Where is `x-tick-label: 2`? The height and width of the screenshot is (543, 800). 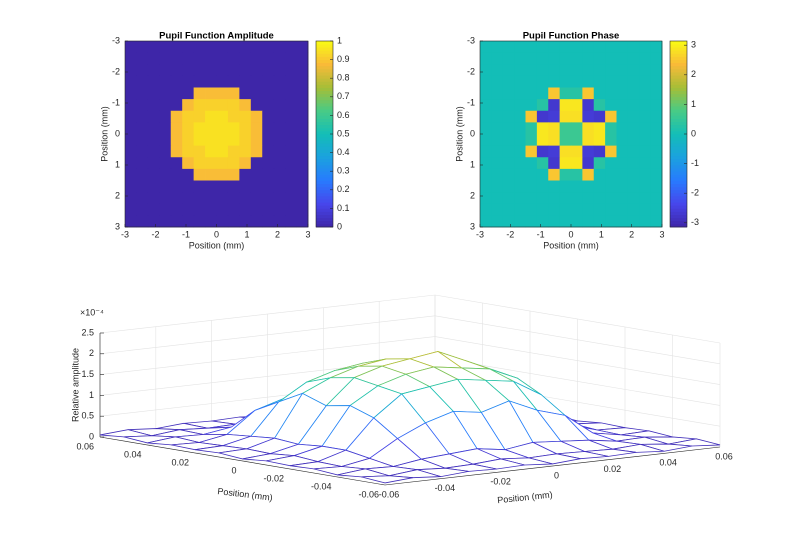
x-tick-label: 2 is located at coordinates (631, 234).